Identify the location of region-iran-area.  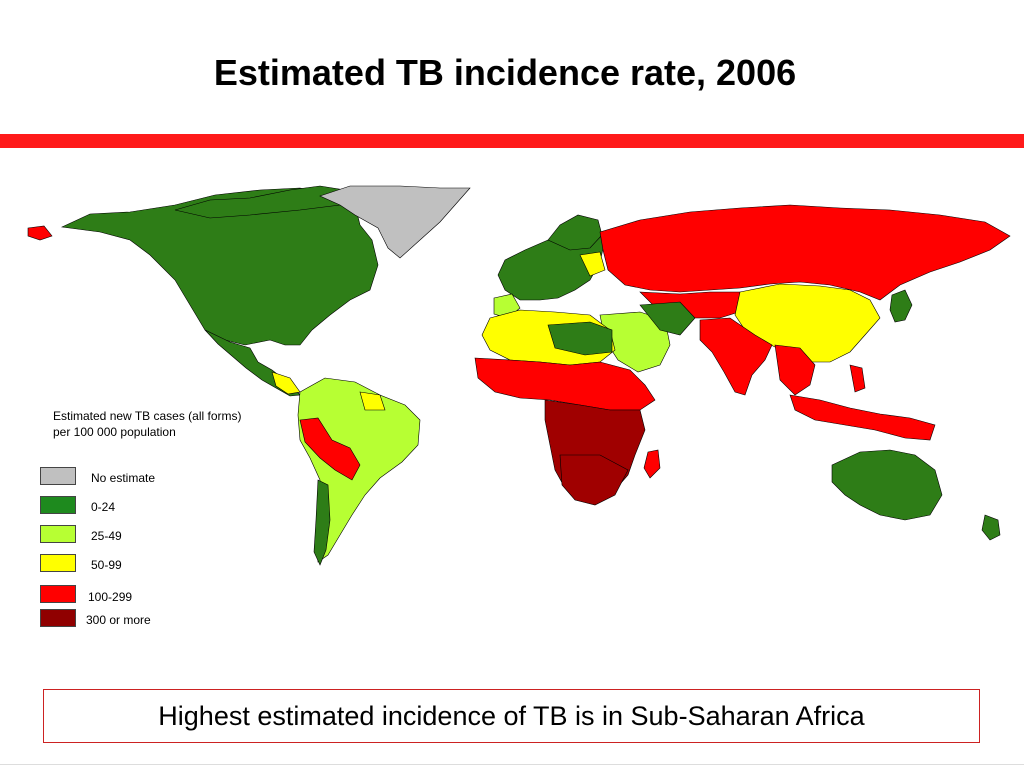
(667, 318).